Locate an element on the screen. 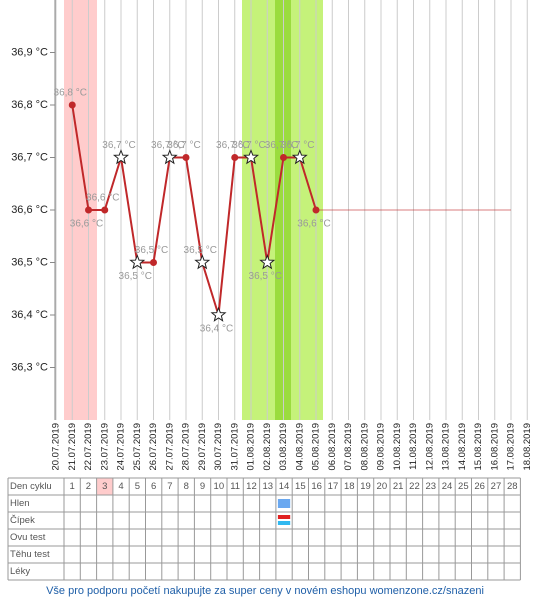 The width and height of the screenshot is (533, 600). x-tick-label: 28.07.2019 is located at coordinates (186, 447).